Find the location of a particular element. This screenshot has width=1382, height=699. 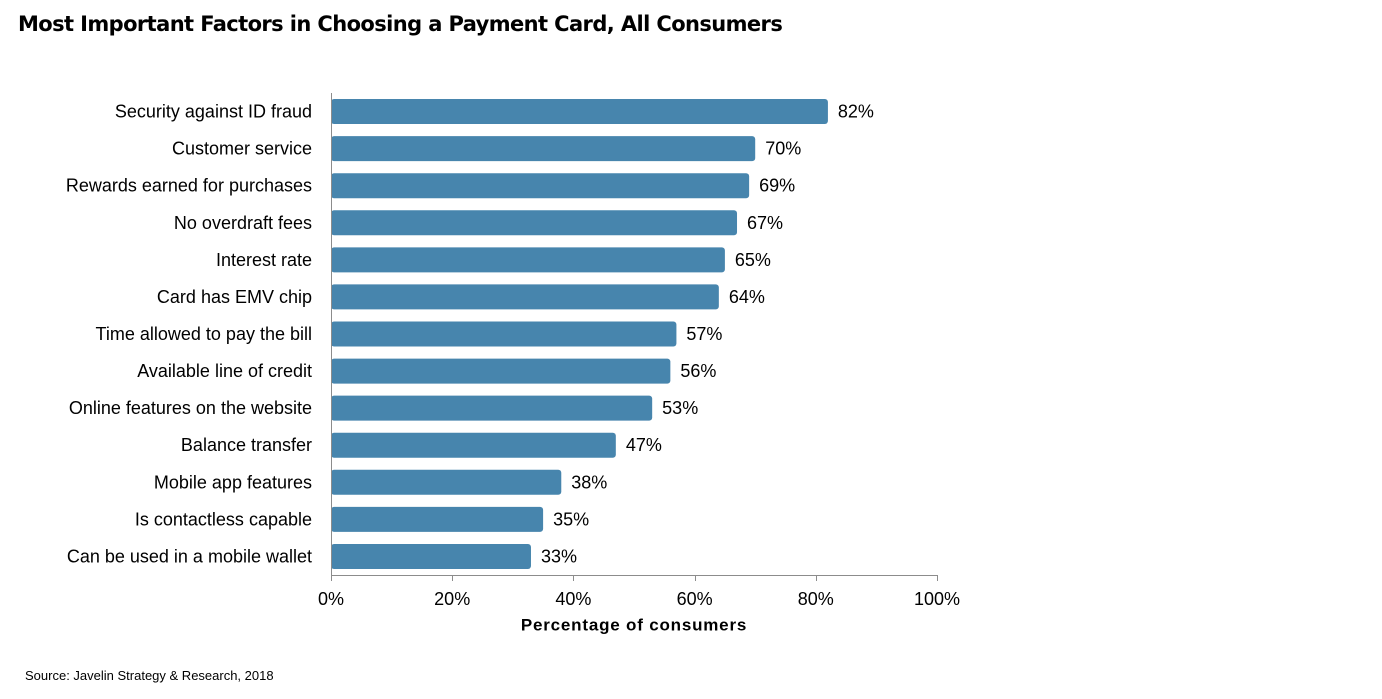

category-label: Can be used in a mobile wallet is located at coordinates (189, 556).